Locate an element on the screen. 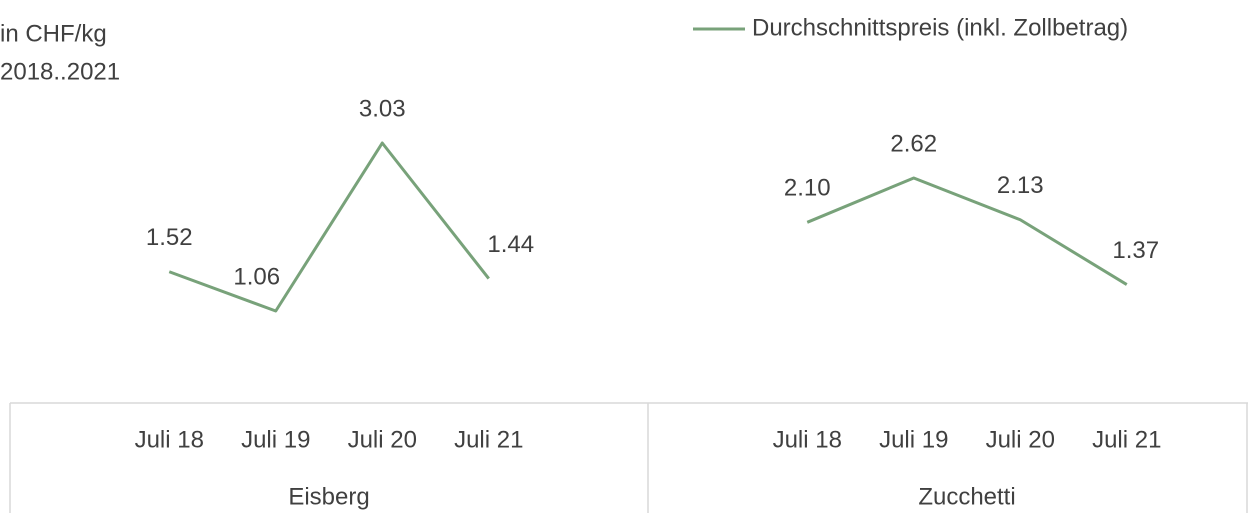 The width and height of the screenshot is (1248, 513). data-label: 2.62 is located at coordinates (913, 143).